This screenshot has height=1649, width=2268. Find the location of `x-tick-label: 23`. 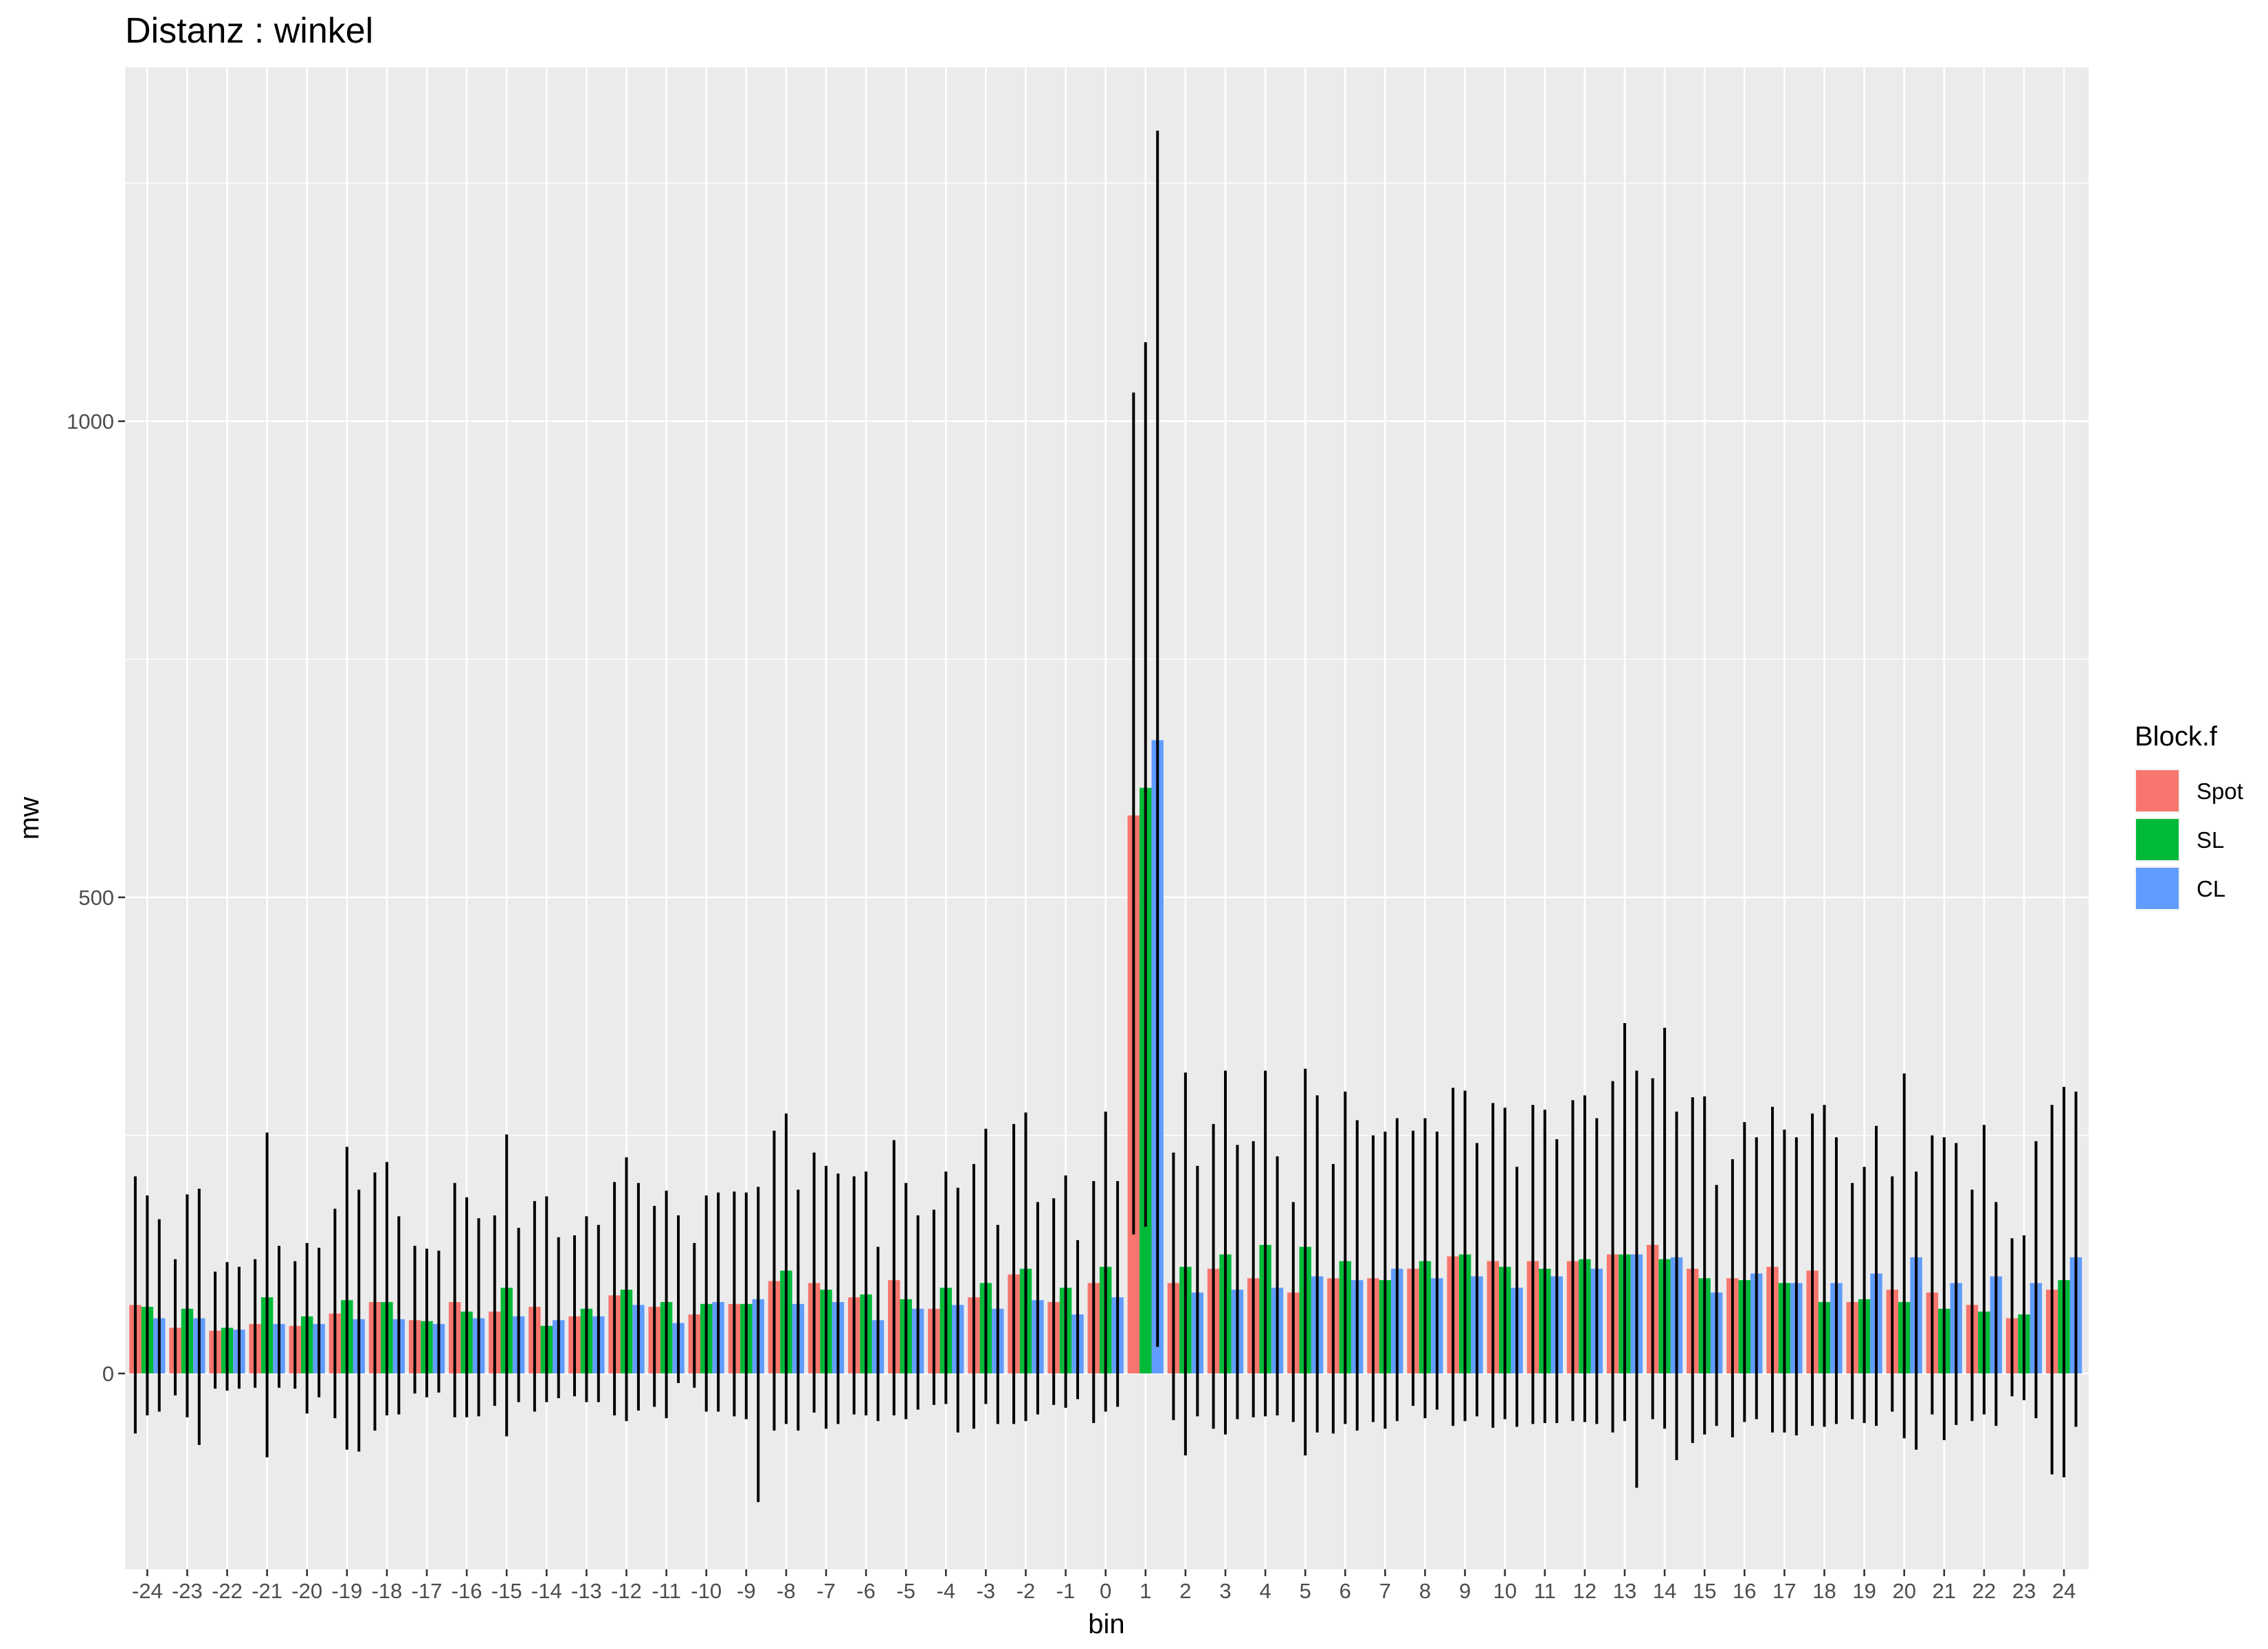

x-tick-label: 23 is located at coordinates (2024, 1591).